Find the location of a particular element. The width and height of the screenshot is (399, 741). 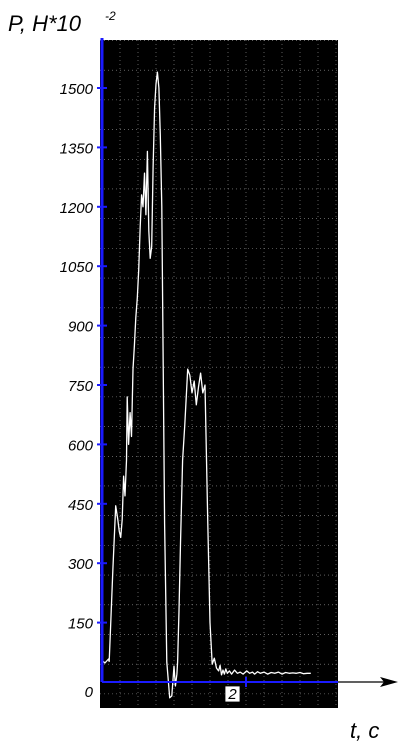

y-tick-label: 300 is located at coordinates (81, 564).